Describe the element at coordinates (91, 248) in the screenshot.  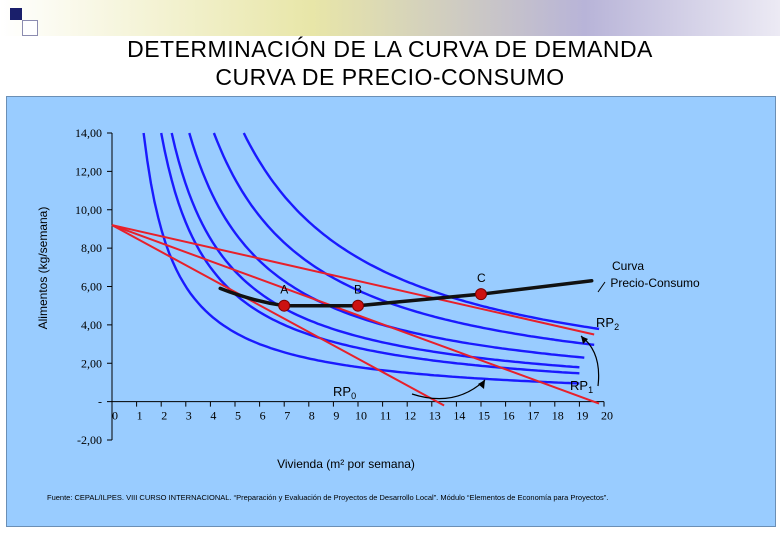
I see `y-tick-label: 8,00` at that location.